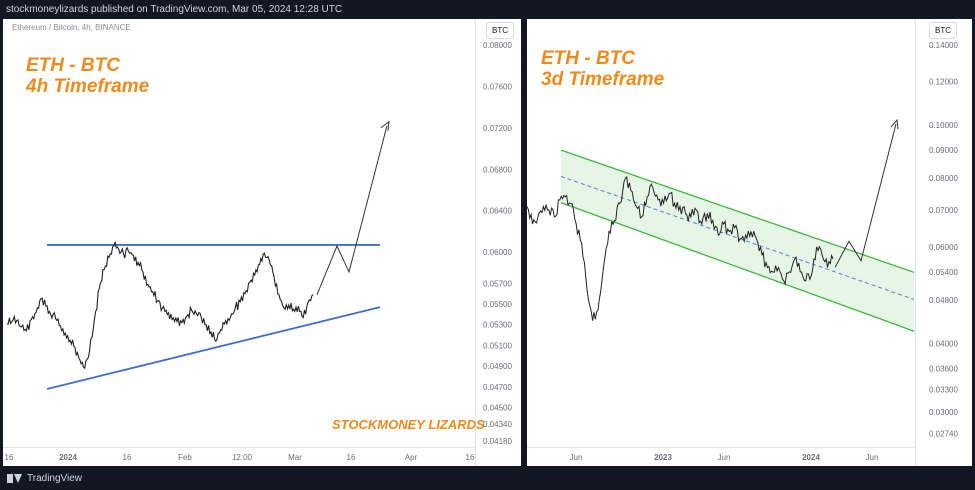  Describe the element at coordinates (55, 478) in the screenshot. I see `footer-brand: TradingView` at that location.